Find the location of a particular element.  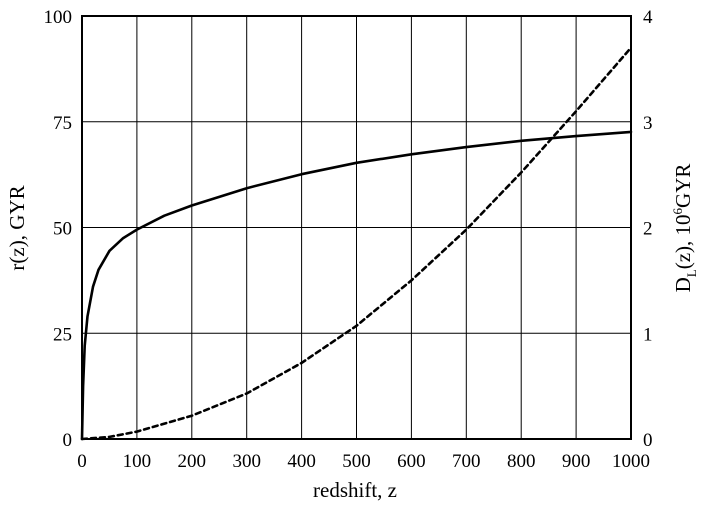

y-left-axis-title: r(z), GYR is located at coordinates (17, 227).